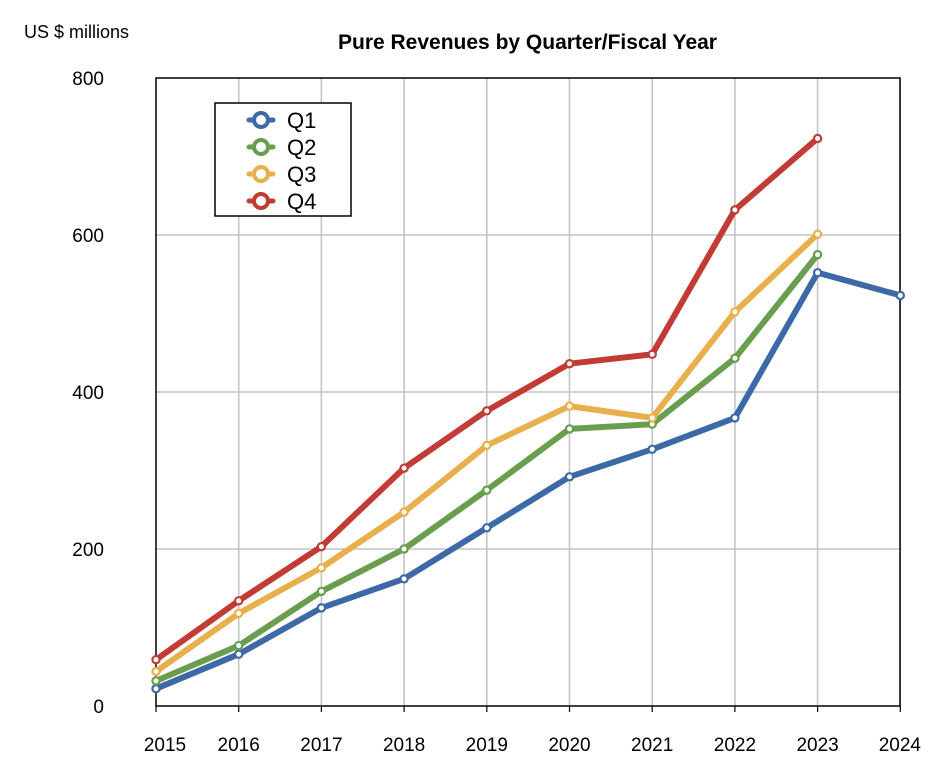 This screenshot has height=776, width=950. I want to click on legend-marker-q1, so click(261, 120).